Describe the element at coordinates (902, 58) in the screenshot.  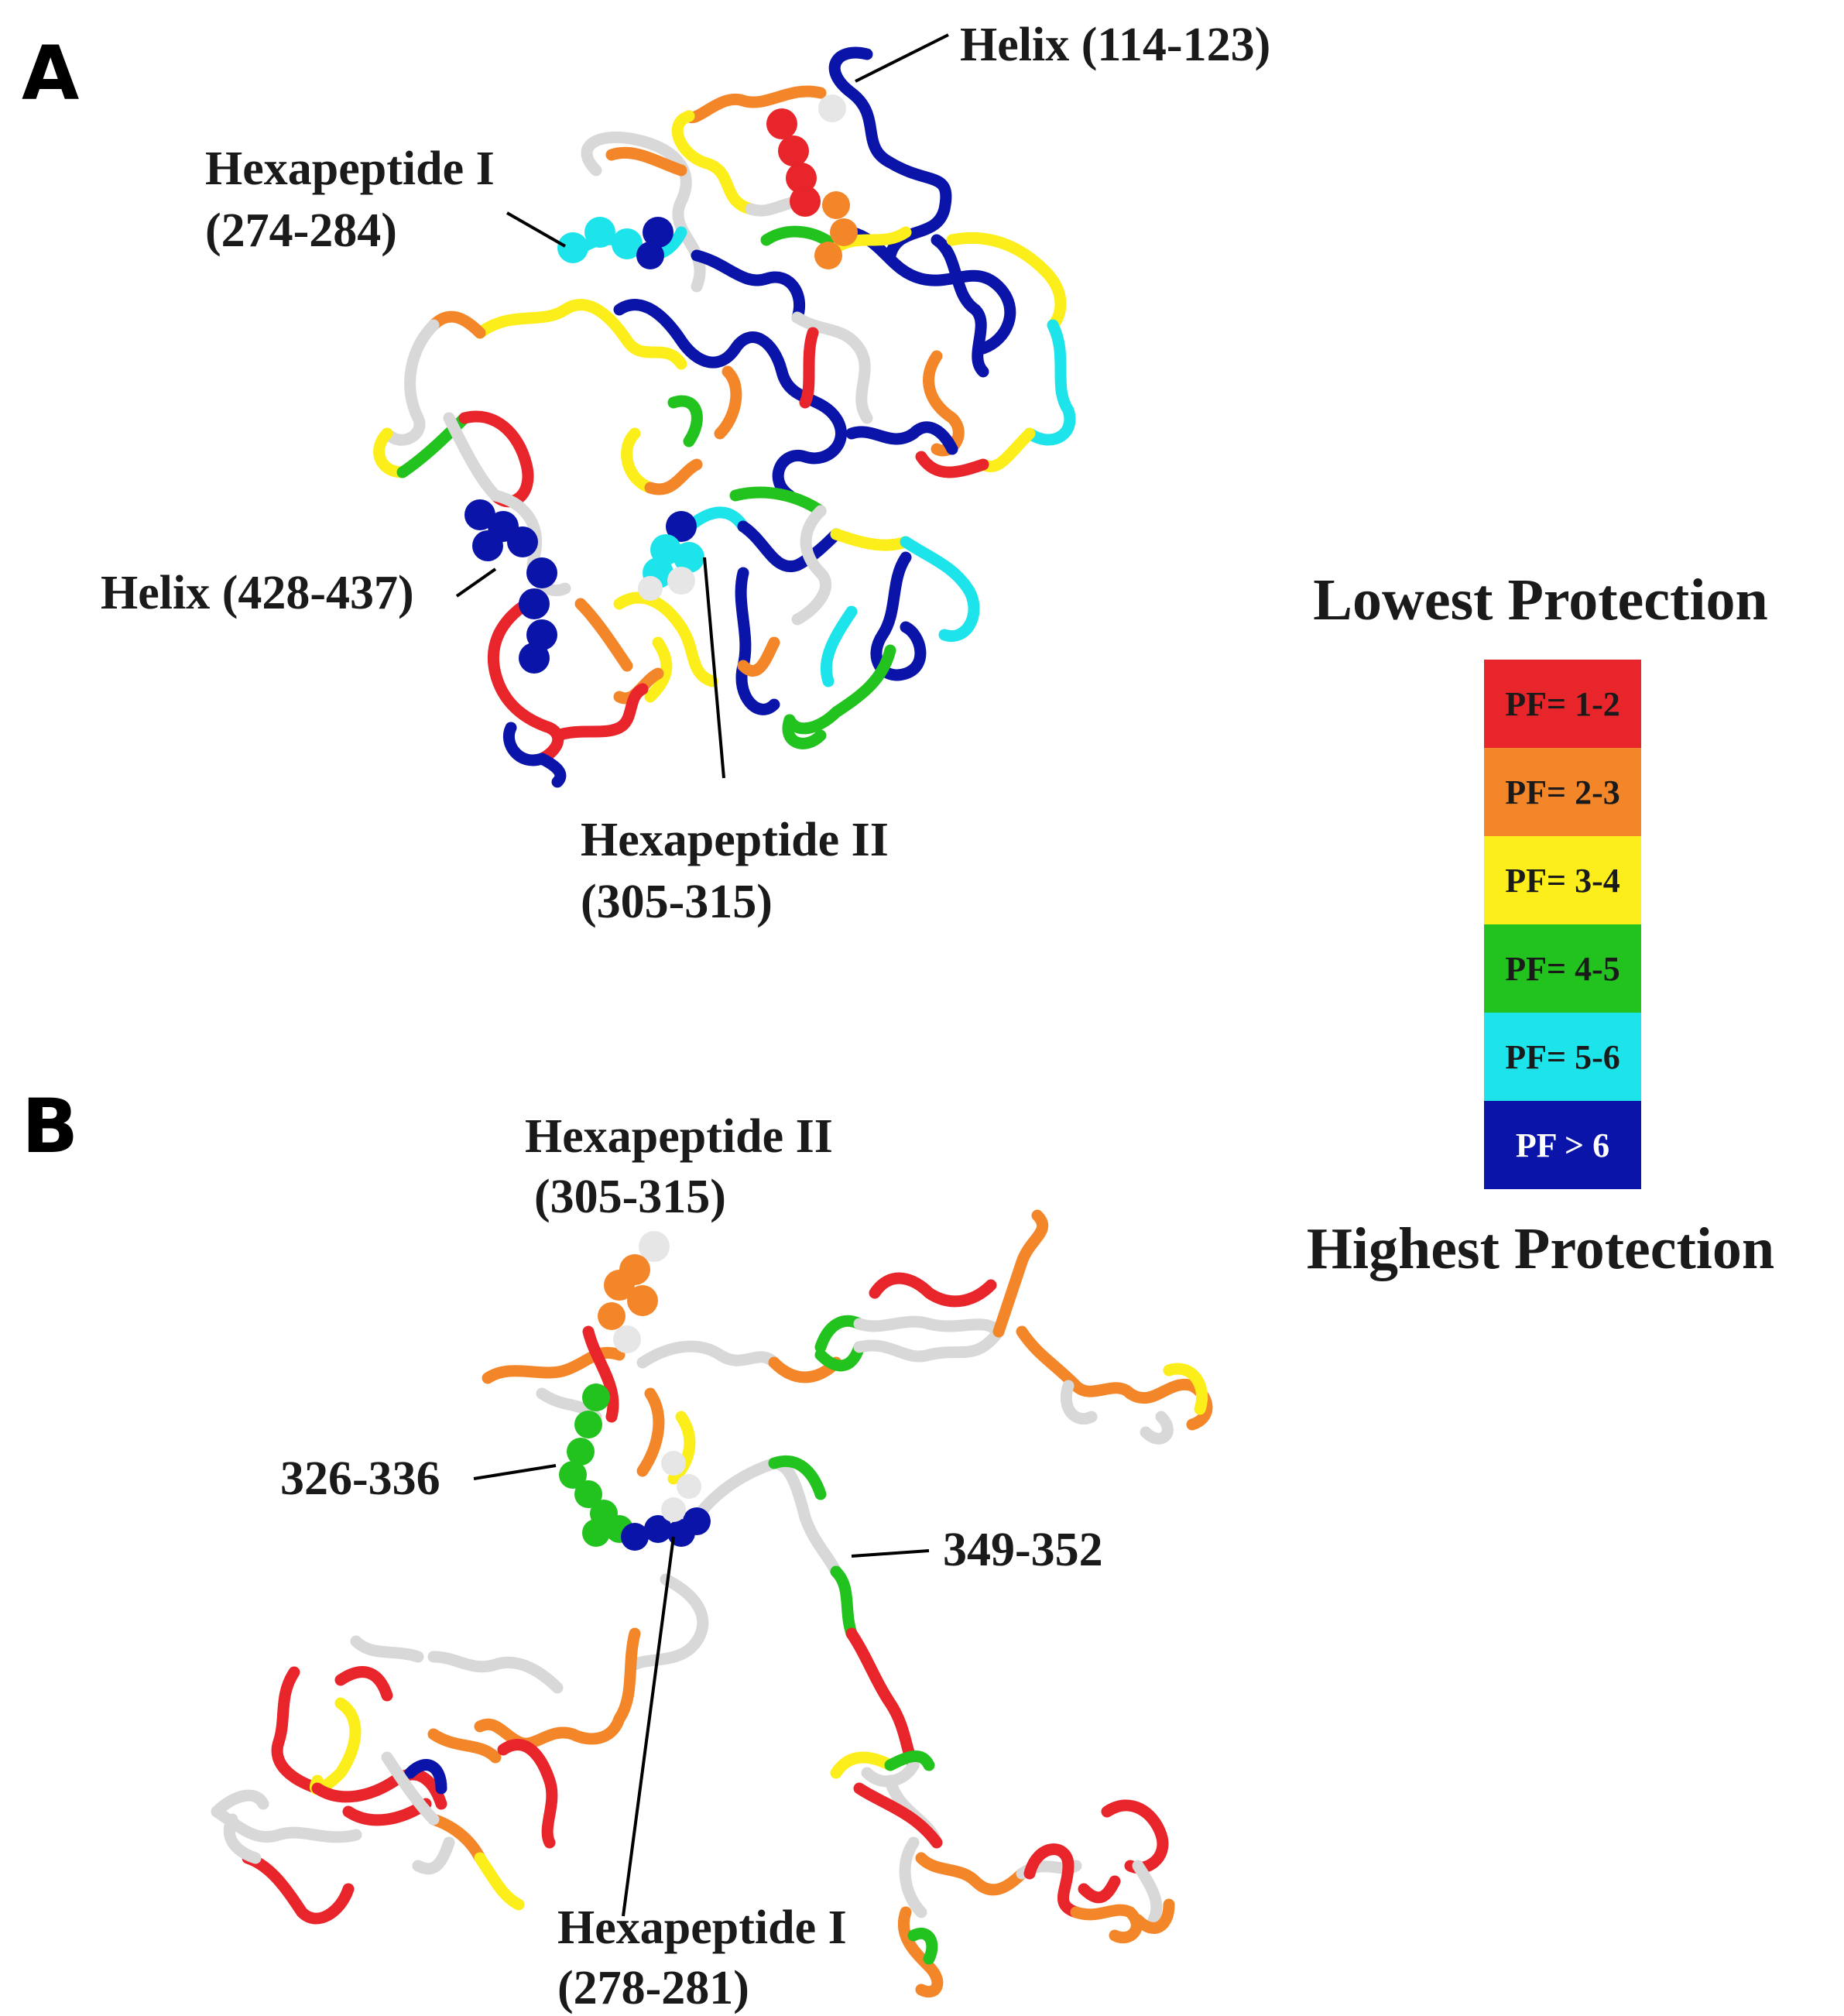
I see `panel-a-helix-114-leader` at that location.